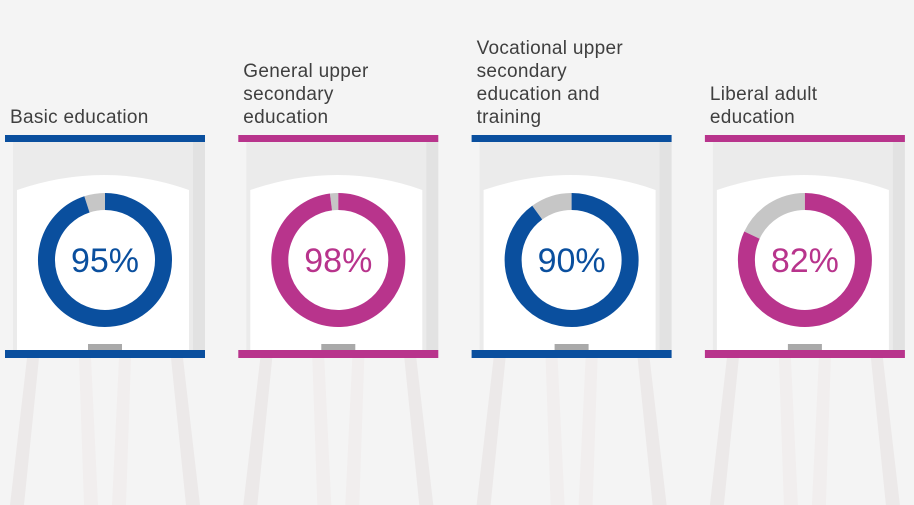 The width and height of the screenshot is (914, 505). Describe the element at coordinates (763, 106) in the screenshot. I see `chart-title: Liberal adult education` at that location.